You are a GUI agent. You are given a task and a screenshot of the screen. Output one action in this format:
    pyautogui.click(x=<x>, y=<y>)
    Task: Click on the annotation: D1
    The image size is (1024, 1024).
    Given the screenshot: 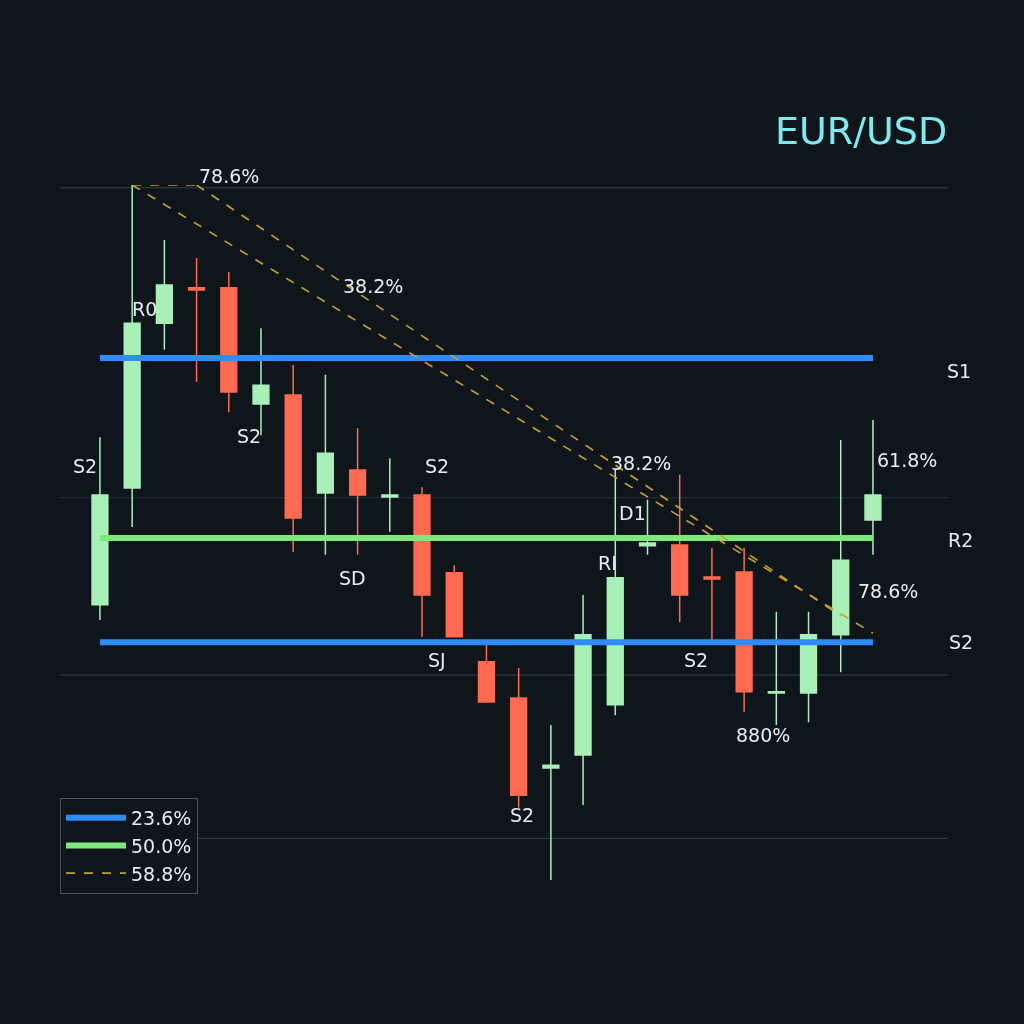 What is the action you would take?
    pyautogui.click(x=632, y=513)
    